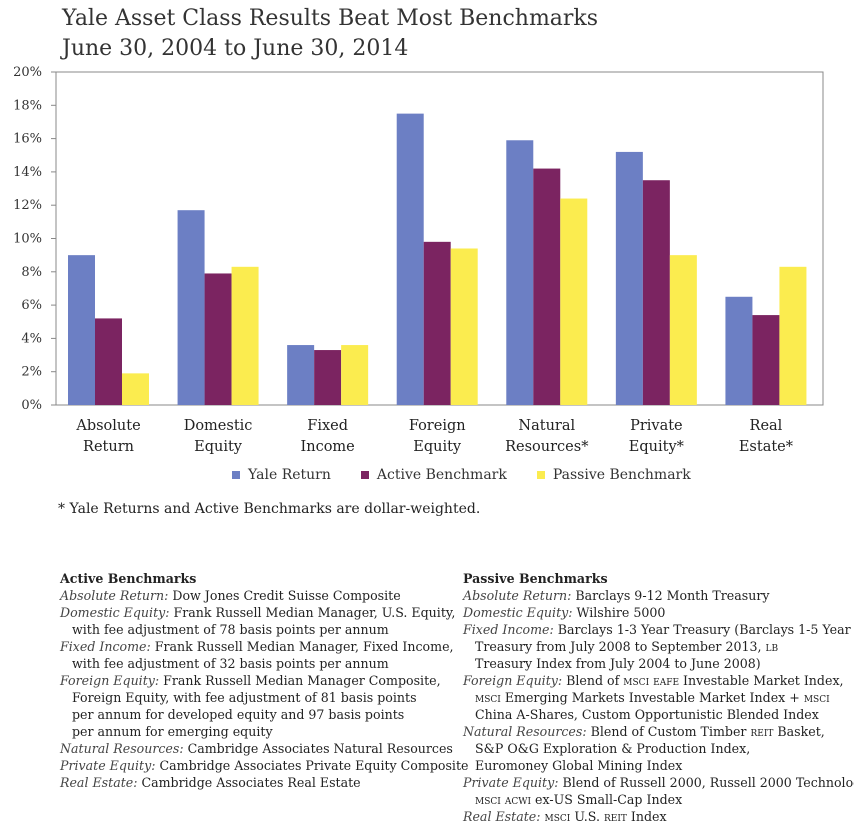 The width and height of the screenshot is (854, 832). I want to click on chart-subtitle: June 30, 2004 to June 30, 2014, so click(235, 48).